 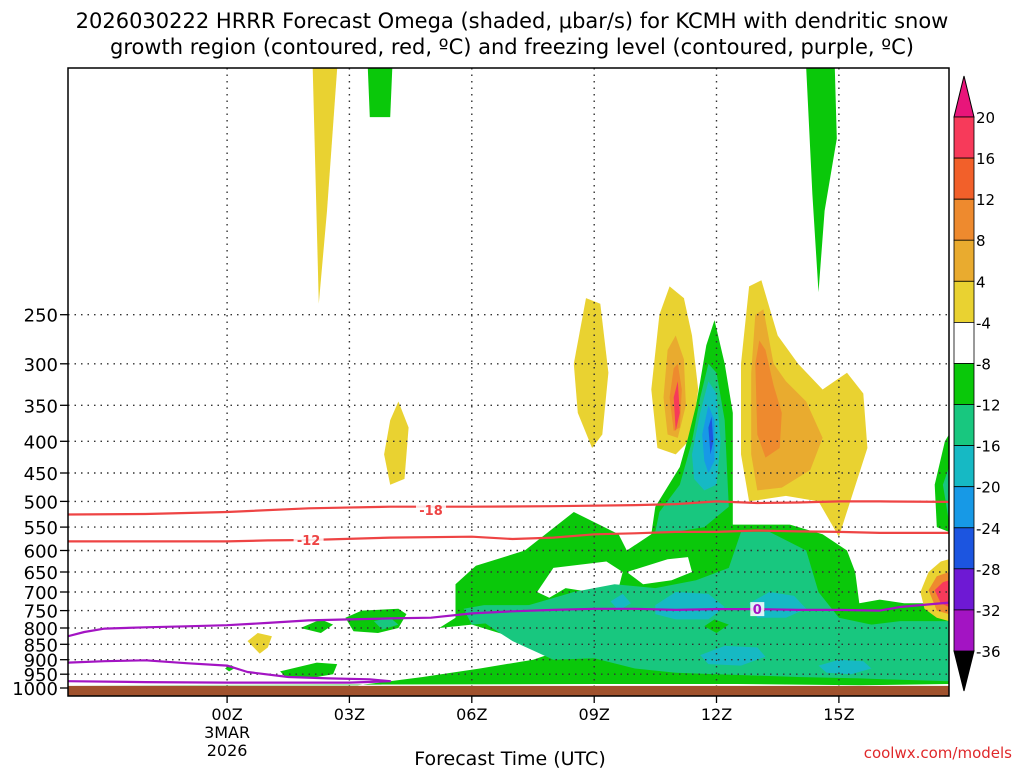 What do you see at coordinates (985, 118) in the screenshot?
I see `colorbar-label-0: 20` at bounding box center [985, 118].